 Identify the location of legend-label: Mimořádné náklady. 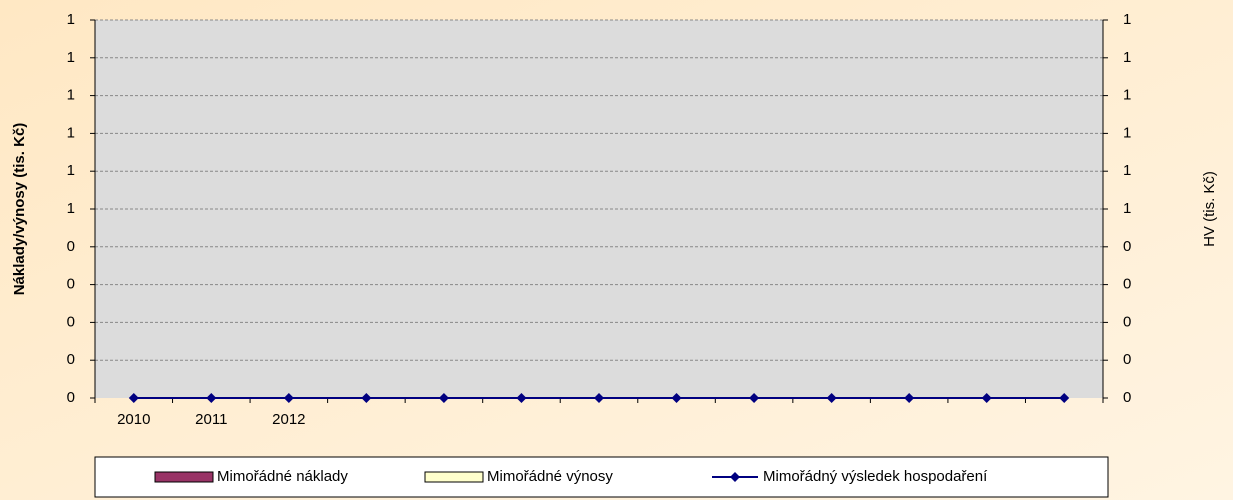
(282, 476).